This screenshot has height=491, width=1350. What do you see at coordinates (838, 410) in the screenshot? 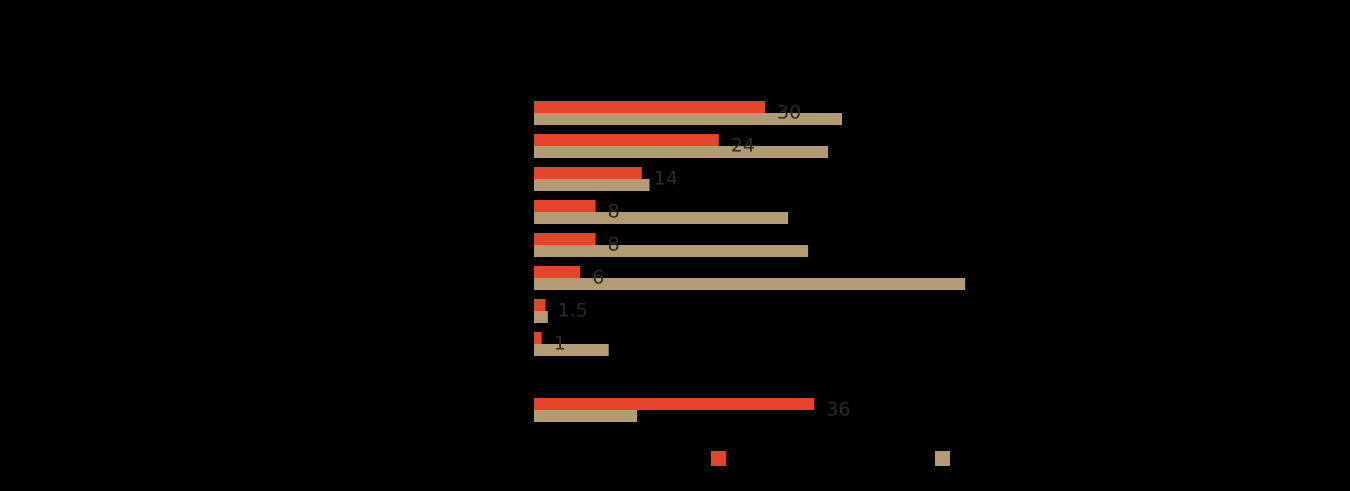
I see `data-label: 36` at bounding box center [838, 410].